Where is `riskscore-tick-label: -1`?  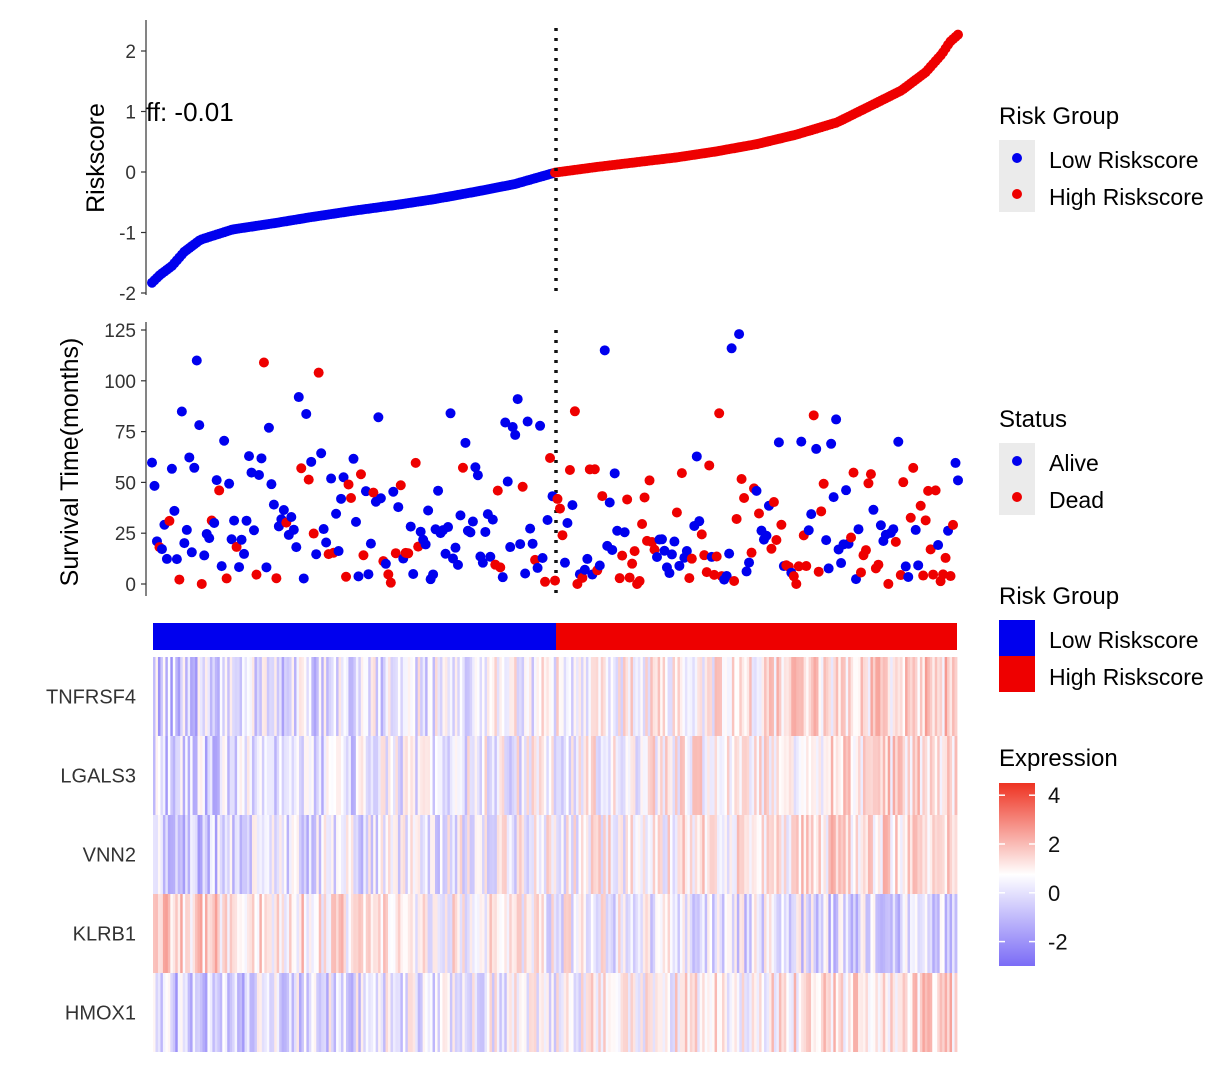
riskscore-tick-label: -1 is located at coordinates (127, 234).